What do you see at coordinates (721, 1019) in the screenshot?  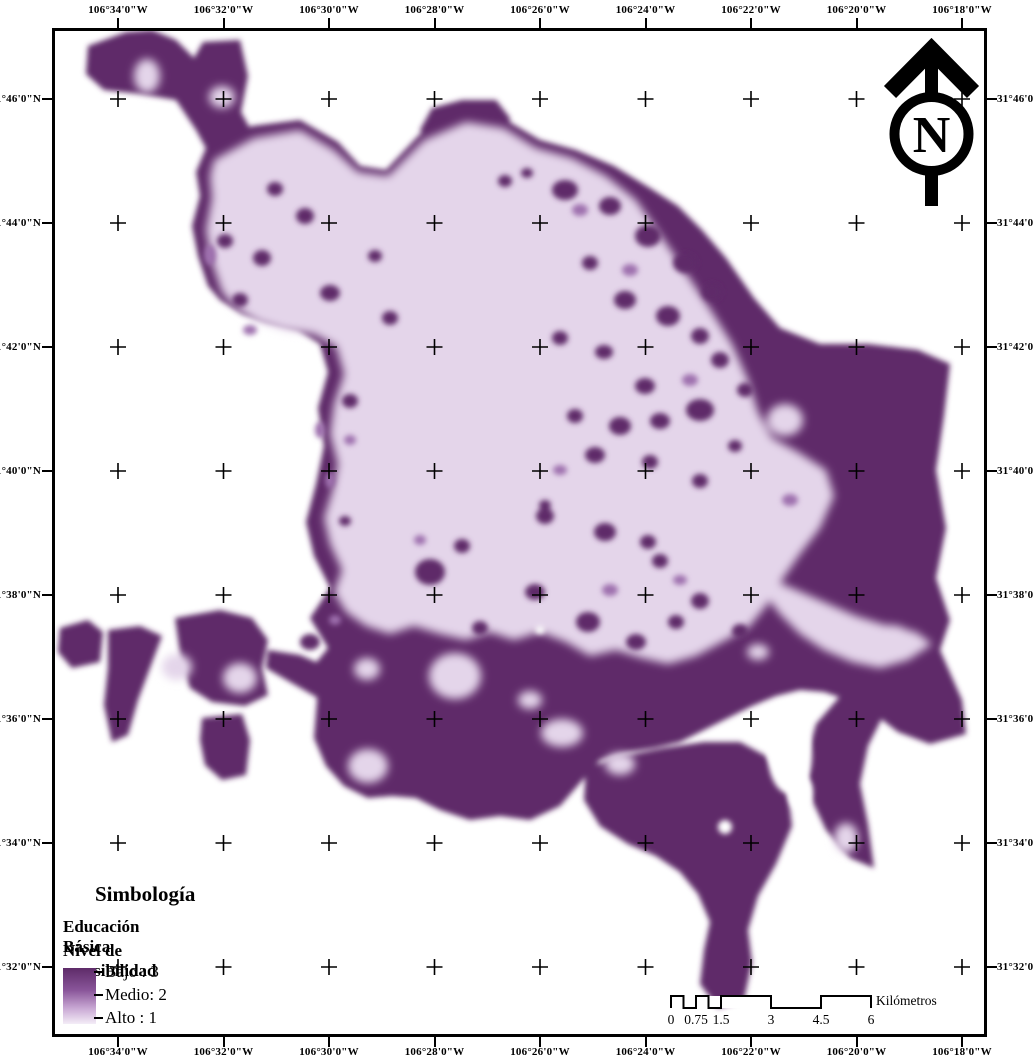 I see `scale-bar-number: 1.5` at bounding box center [721, 1019].